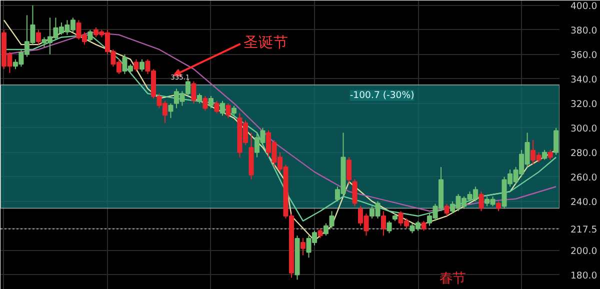  I want to click on y-tick-label: 380.0, so click(584, 30).